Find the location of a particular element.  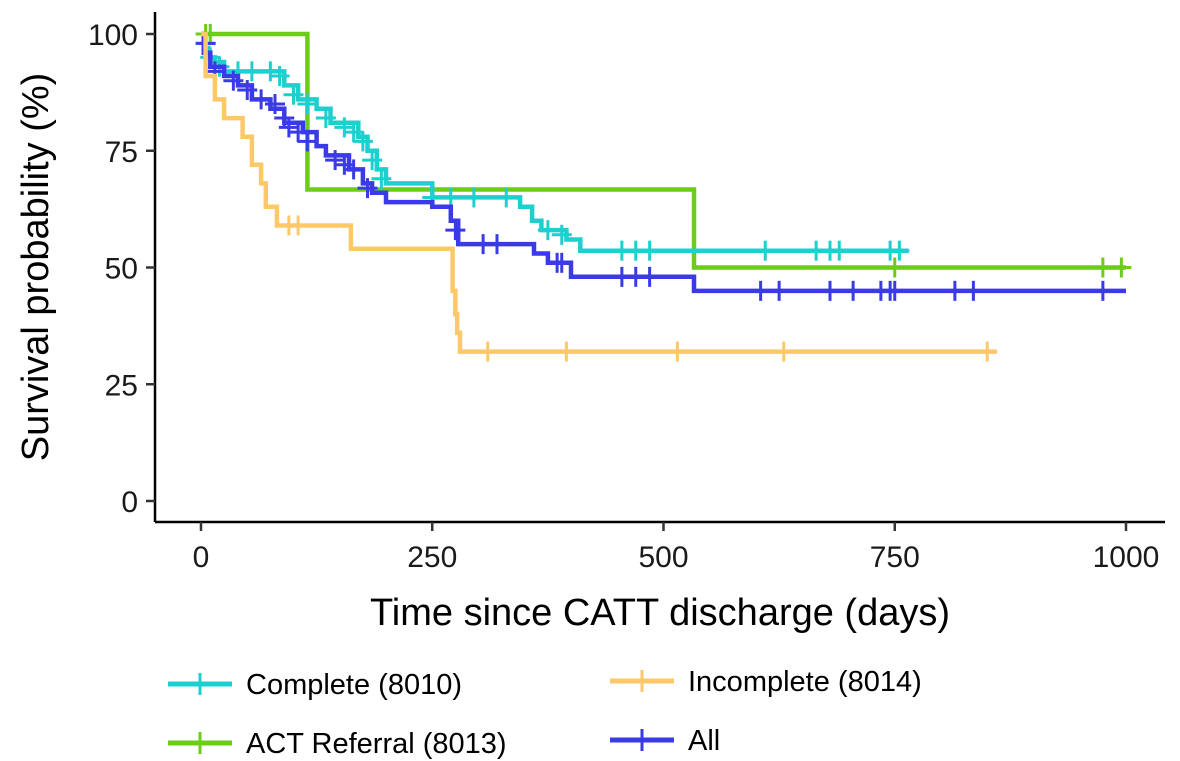

legend-label: All is located at coordinates (704, 741).